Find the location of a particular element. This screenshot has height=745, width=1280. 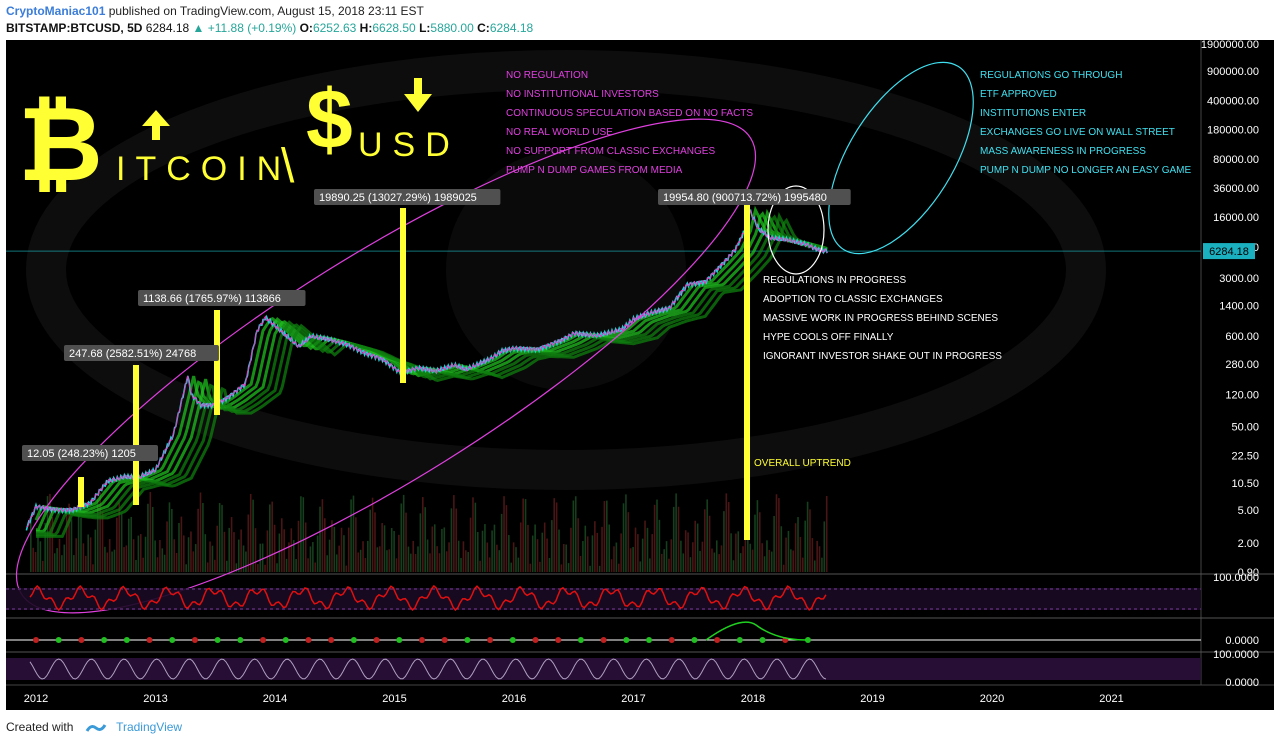

right-note: PUMP N DUMP NO LONGER AN EASY GAME is located at coordinates (1085, 170).